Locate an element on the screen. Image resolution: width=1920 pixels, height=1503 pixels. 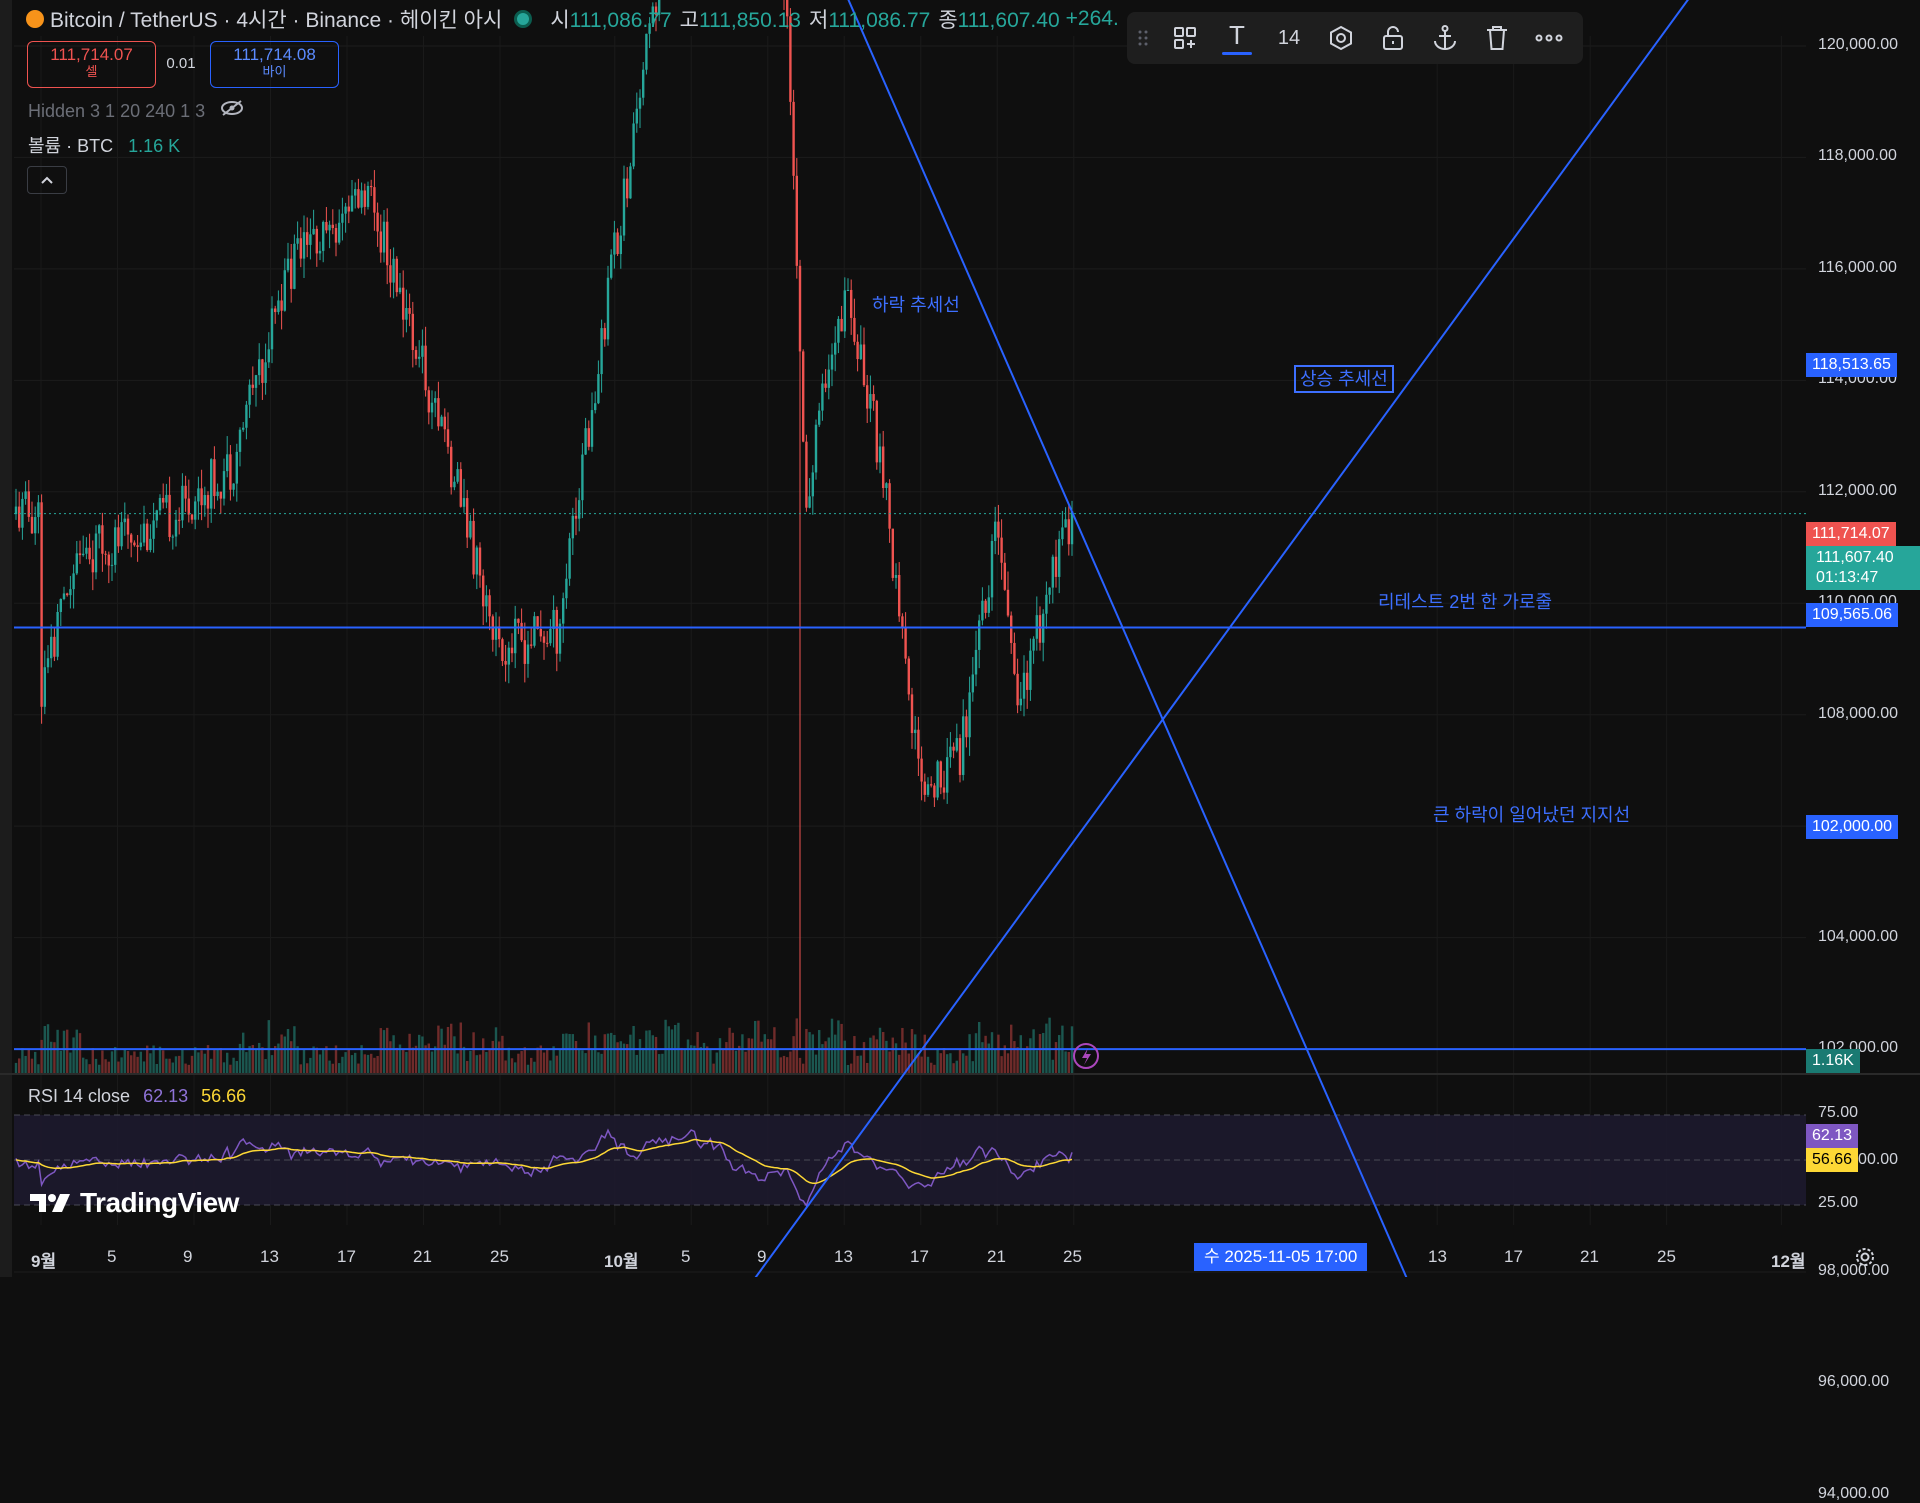
hidden-indicator-label: Hidden 3 1 20 240 1 3 is located at coordinates (136, 110).